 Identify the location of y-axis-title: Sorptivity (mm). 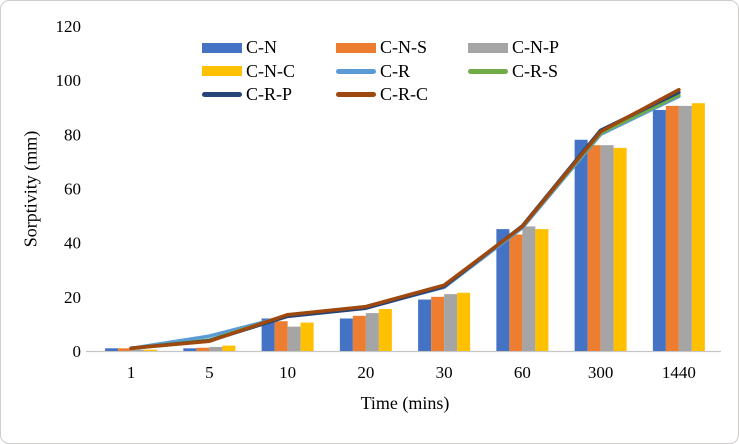
(30, 189).